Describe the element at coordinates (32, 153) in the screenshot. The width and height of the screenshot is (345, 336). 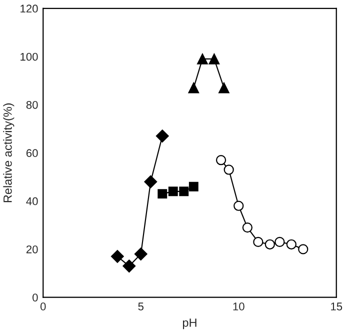
I see `y-tick-label: 60` at that location.